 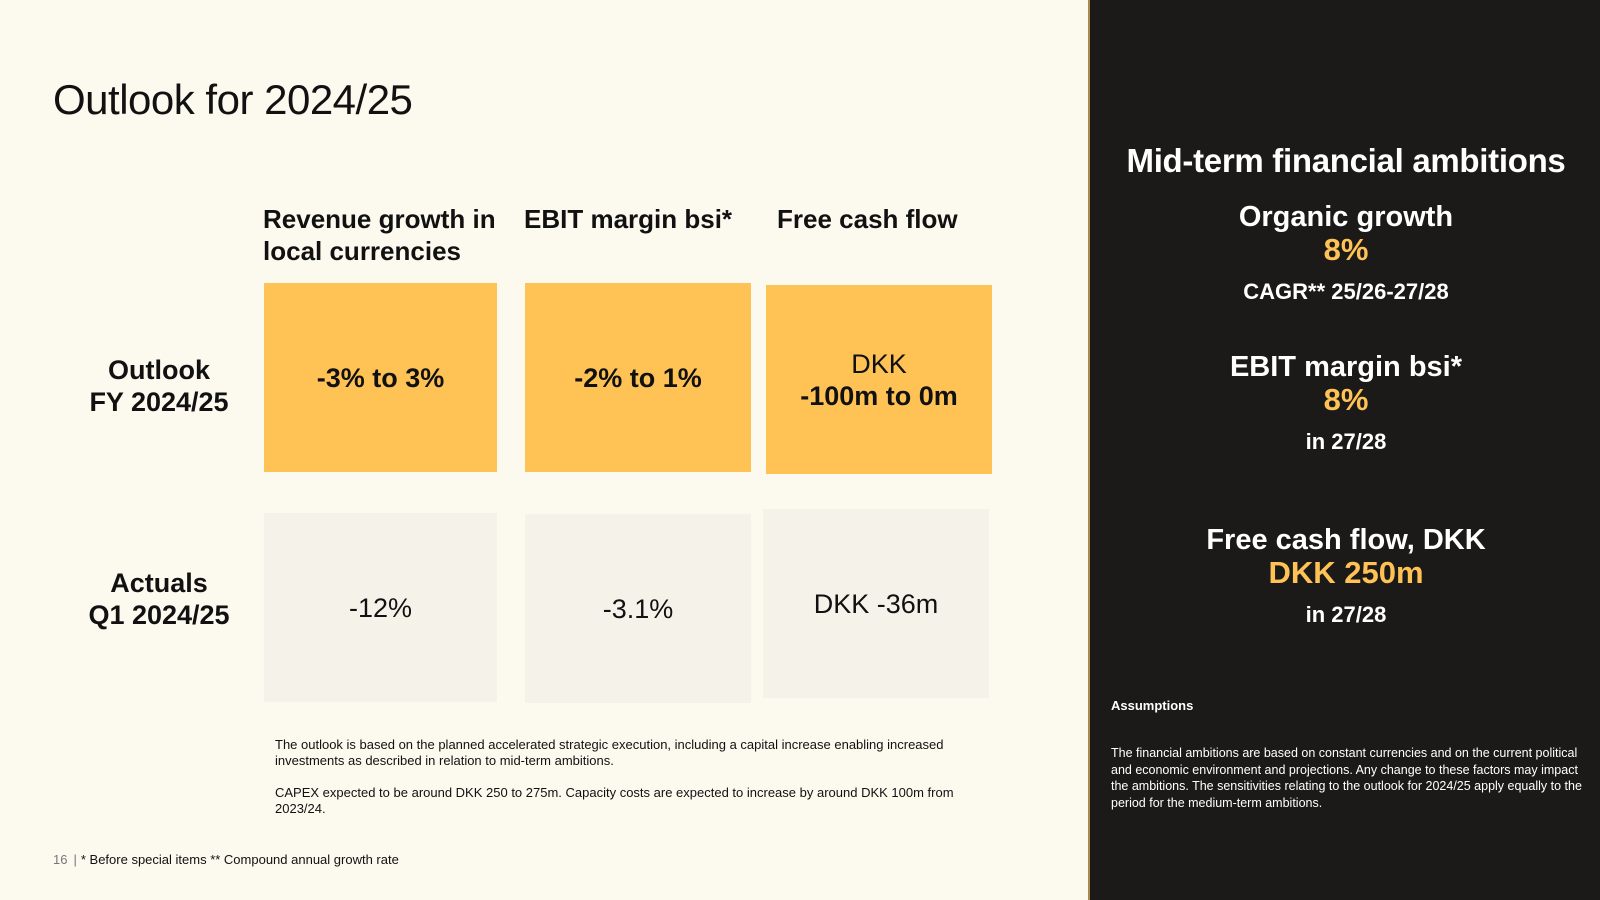 I want to click on outlook-revenue-value: -3% to 3%, so click(x=380, y=377).